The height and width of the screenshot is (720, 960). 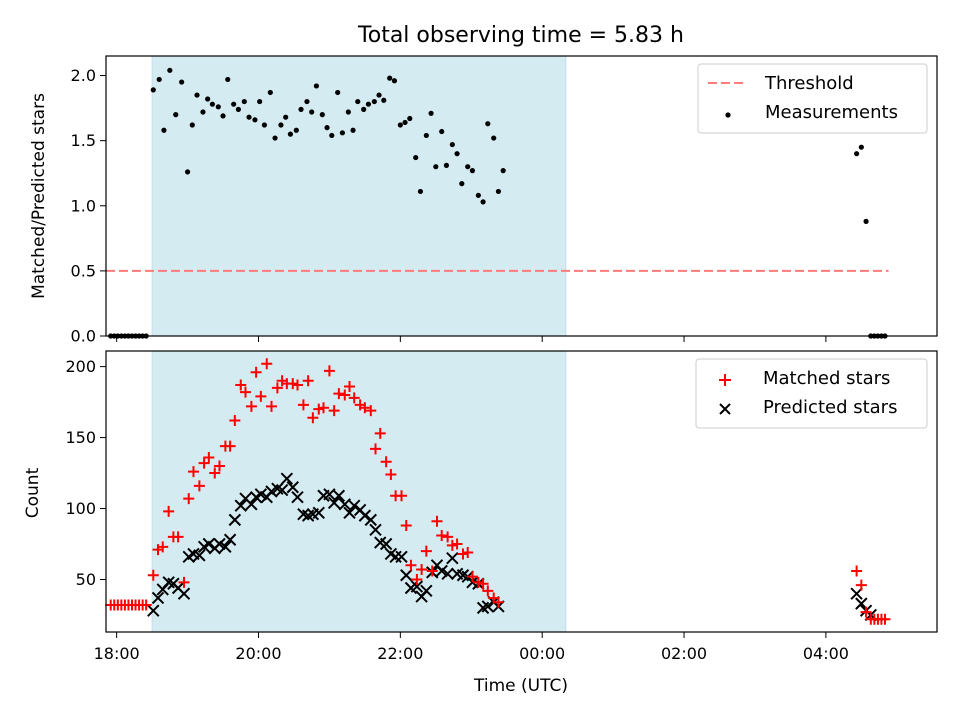 What do you see at coordinates (83, 75) in the screenshot?
I see `y-tick-label: 2.0` at bounding box center [83, 75].